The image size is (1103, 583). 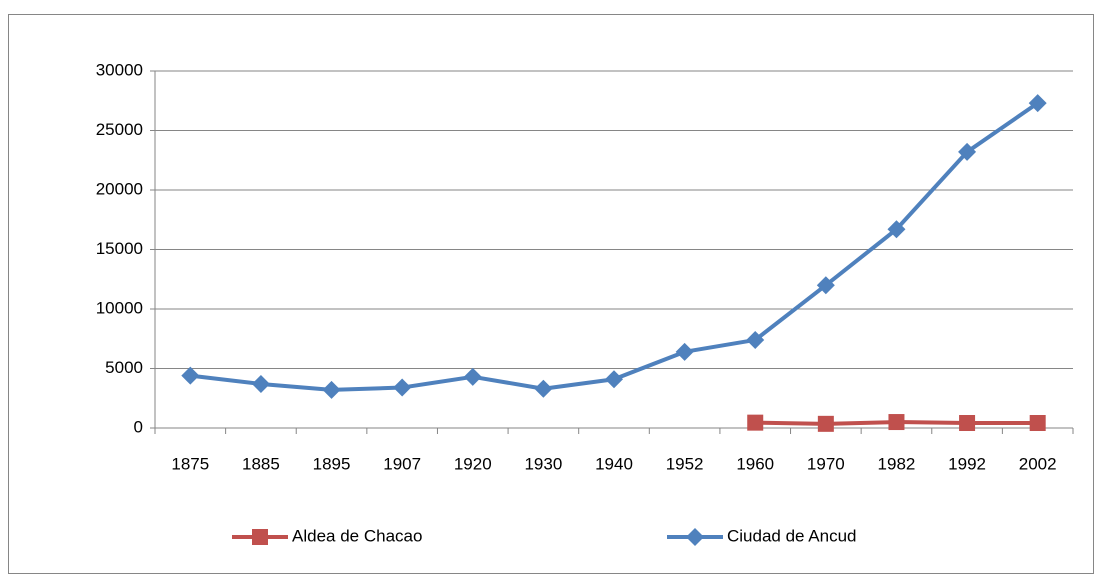 What do you see at coordinates (792, 535) in the screenshot?
I see `legend-label: Ciudad de Ancud` at bounding box center [792, 535].